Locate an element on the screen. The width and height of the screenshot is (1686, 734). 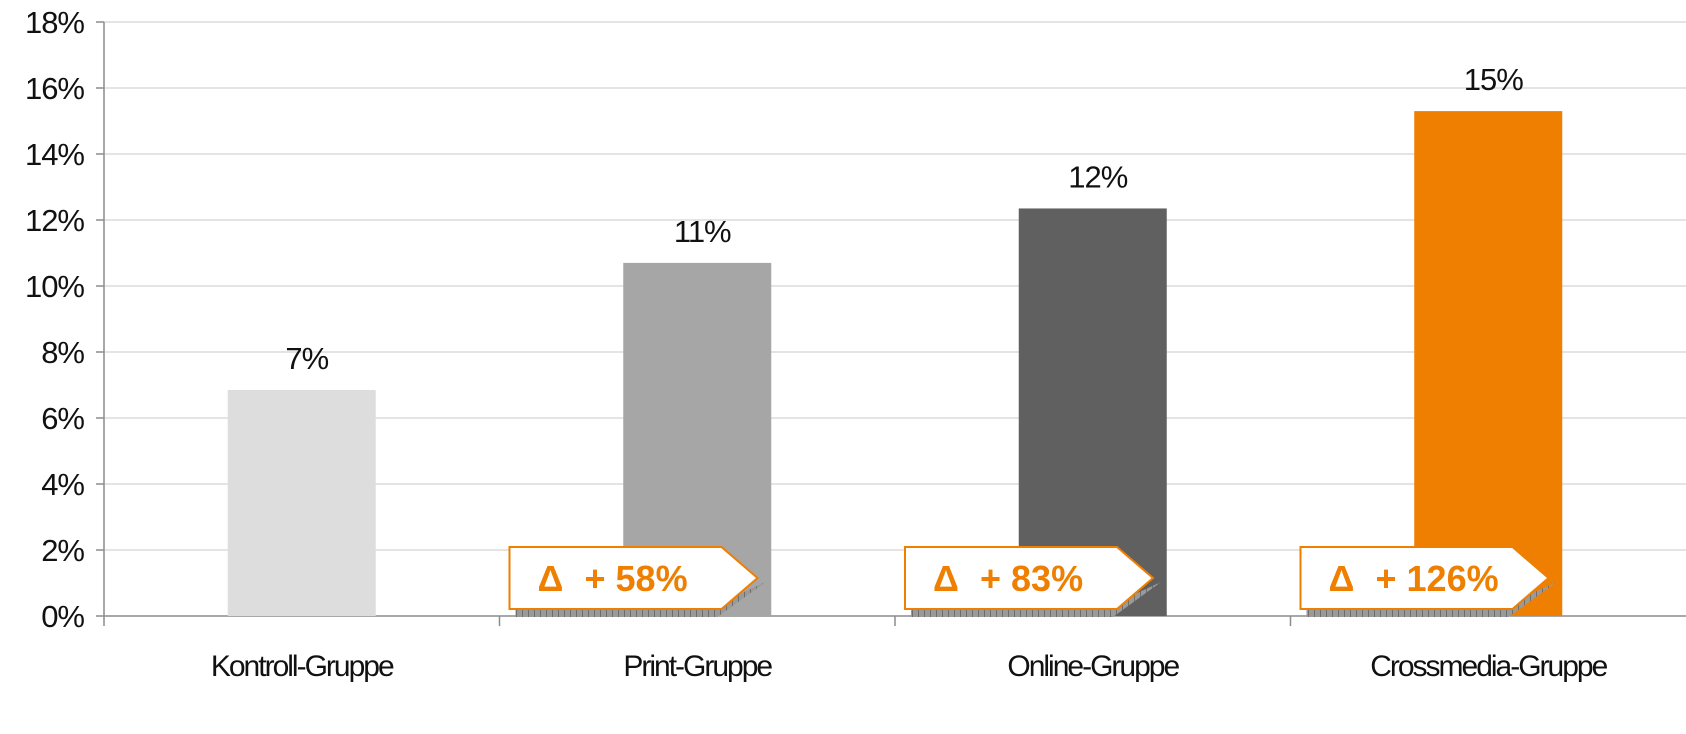
delta-callout: Δ + 58% is located at coordinates (637, 581).